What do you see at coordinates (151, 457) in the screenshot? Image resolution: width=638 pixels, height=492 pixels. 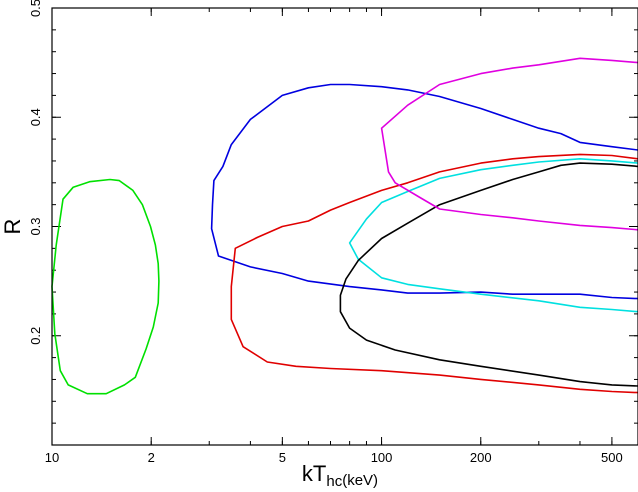 I see `x-tick-label: 2` at bounding box center [151, 457].